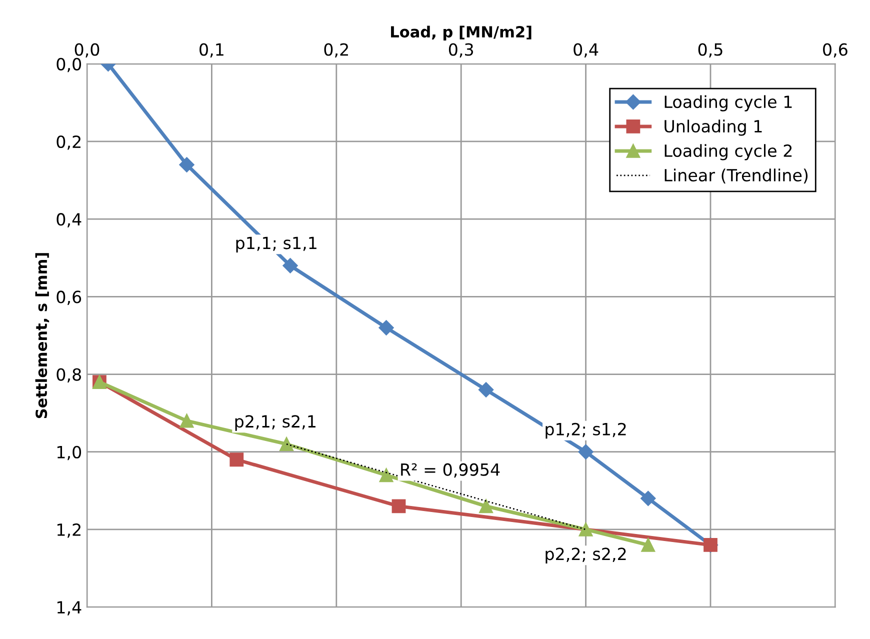  Describe the element at coordinates (87, 50) in the screenshot. I see `x-tick-label: 0,0` at that location.